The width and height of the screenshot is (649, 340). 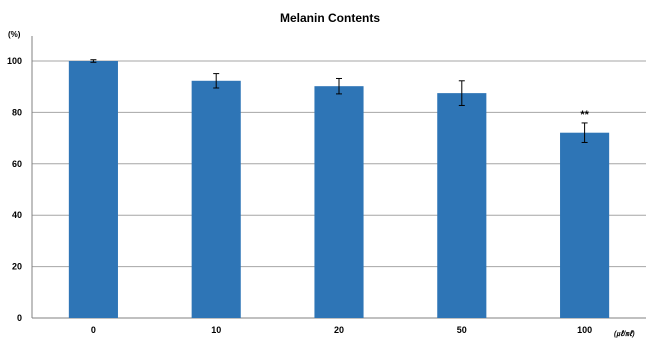 I want to click on y-tick-label: 0, so click(x=19, y=318).